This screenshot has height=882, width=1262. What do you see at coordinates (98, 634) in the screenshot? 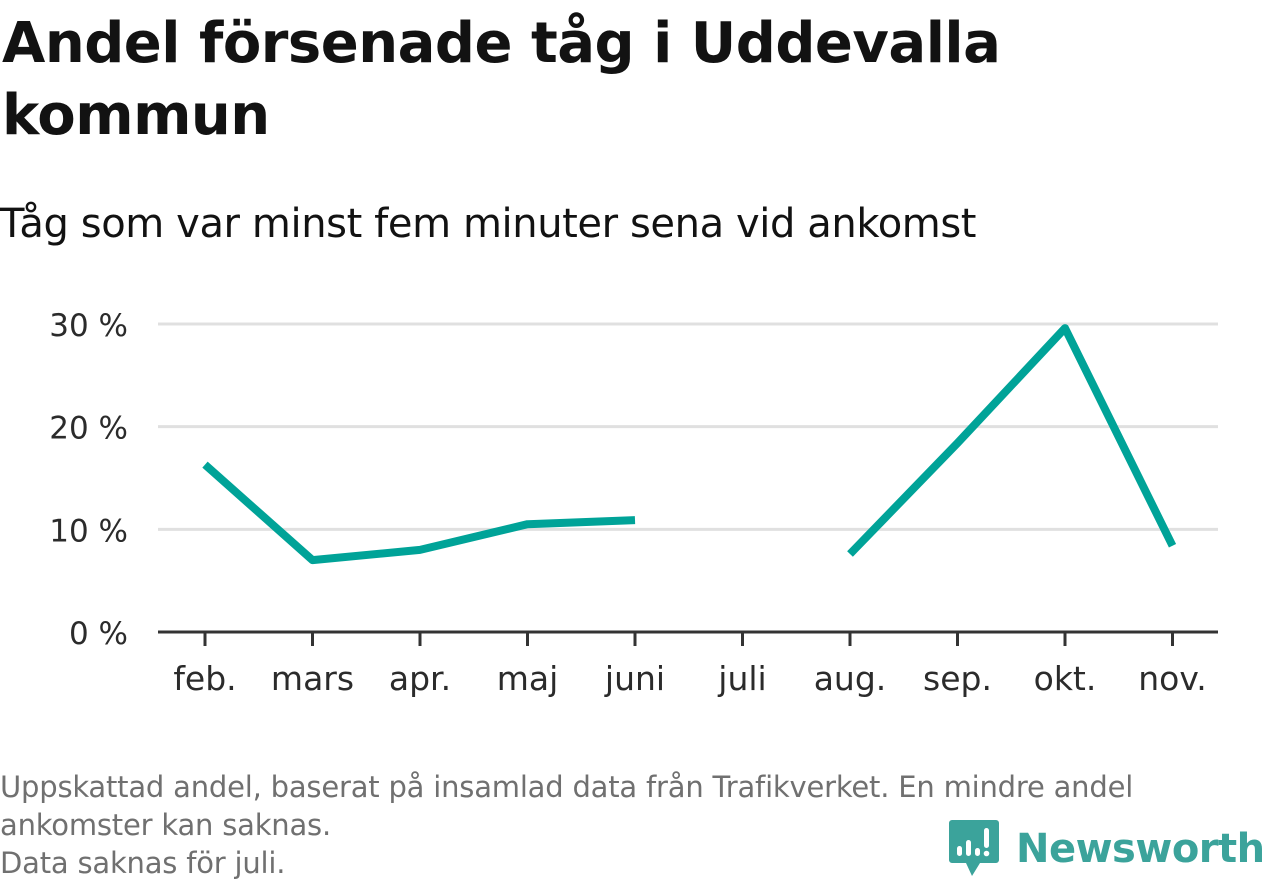
I see `y-tick-label: 0 %` at bounding box center [98, 634].